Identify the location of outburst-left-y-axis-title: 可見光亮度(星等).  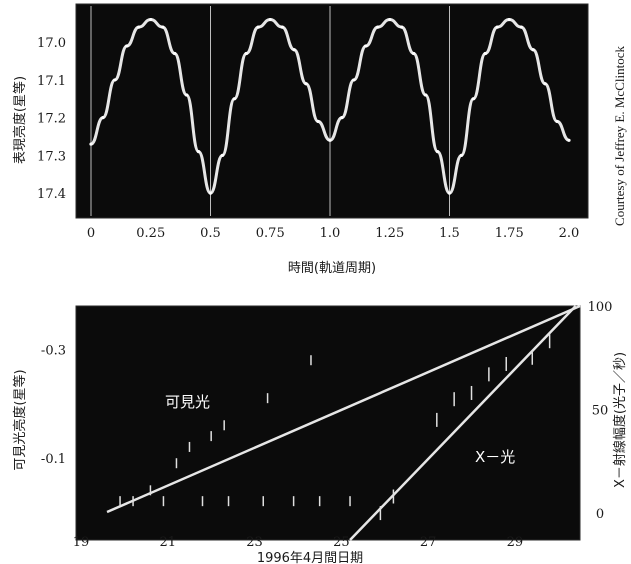
(20, 419).